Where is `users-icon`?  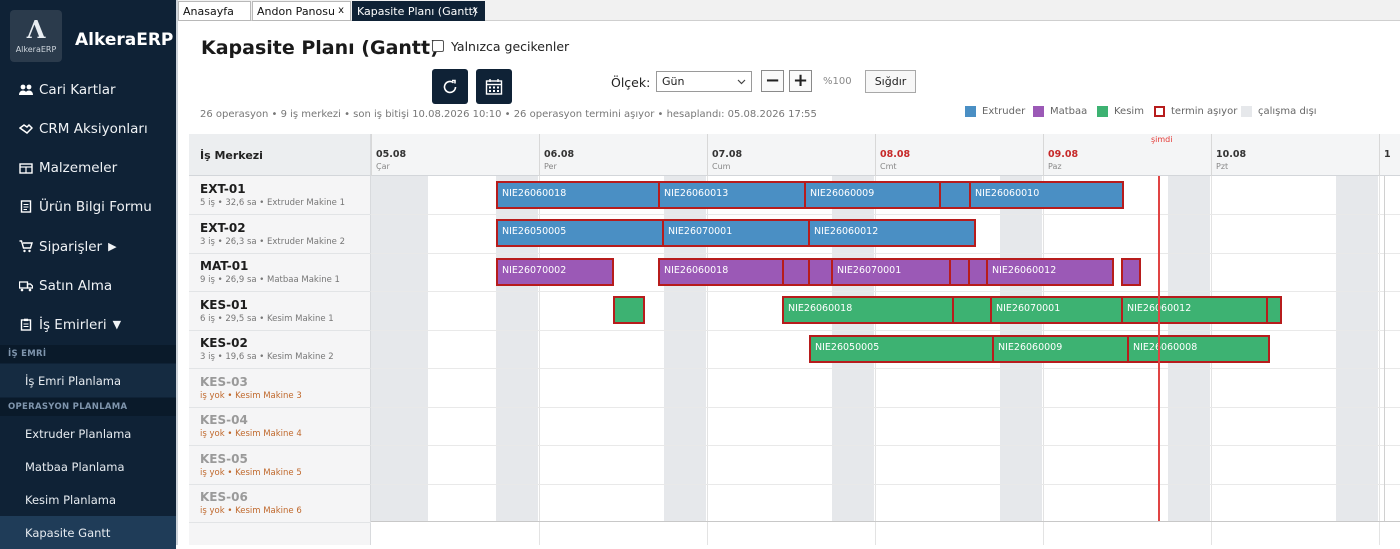
users-icon is located at coordinates (26, 90).